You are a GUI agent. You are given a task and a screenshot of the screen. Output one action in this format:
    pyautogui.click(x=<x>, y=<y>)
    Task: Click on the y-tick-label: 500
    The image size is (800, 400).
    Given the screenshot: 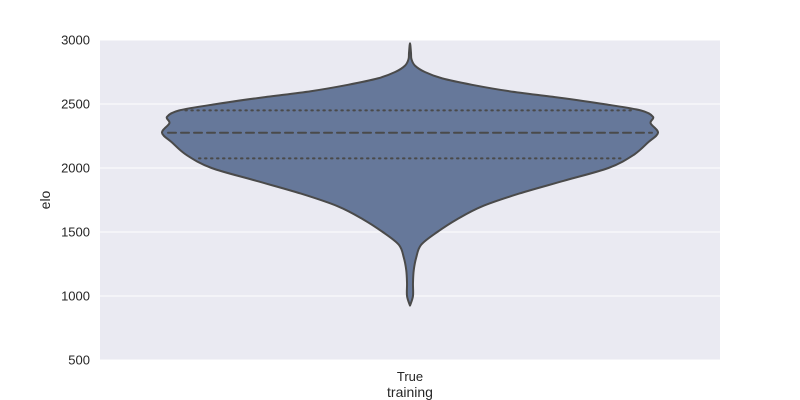 What is the action you would take?
    pyautogui.click(x=79, y=360)
    